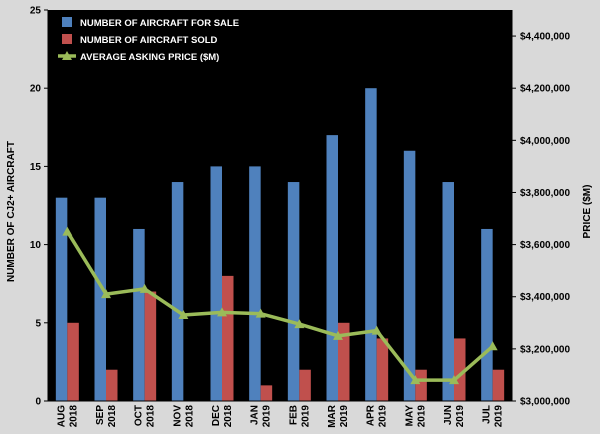  I want to click on x-axis-tick-label: JAN2019, so click(261, 416).